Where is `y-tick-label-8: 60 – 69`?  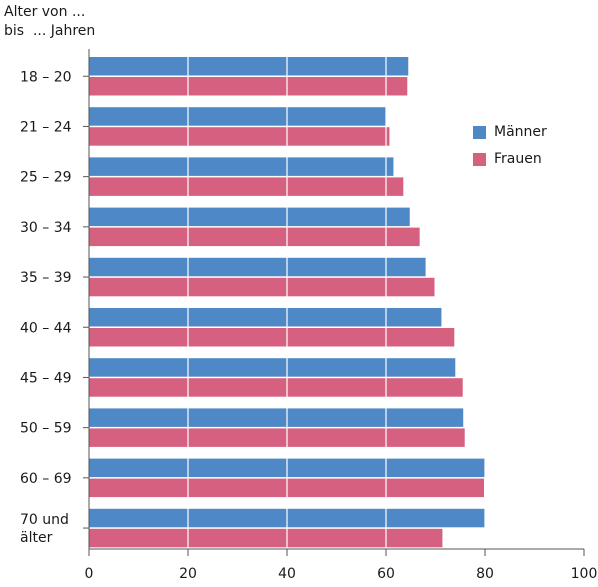
y-tick-label-8: 60 – 69 is located at coordinates (46, 479).